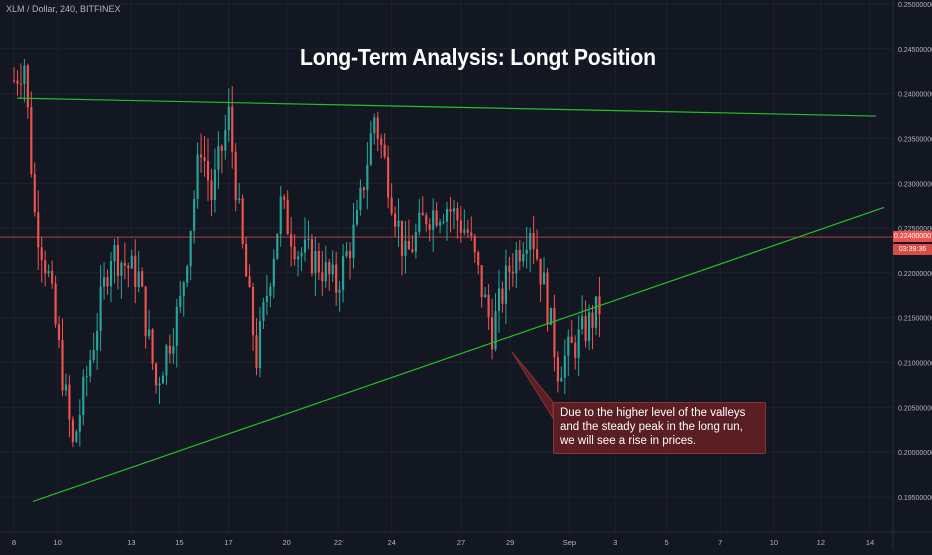  What do you see at coordinates (915, 50) in the screenshot?
I see `price-tick-label-1: 0.24500000` at bounding box center [915, 50].